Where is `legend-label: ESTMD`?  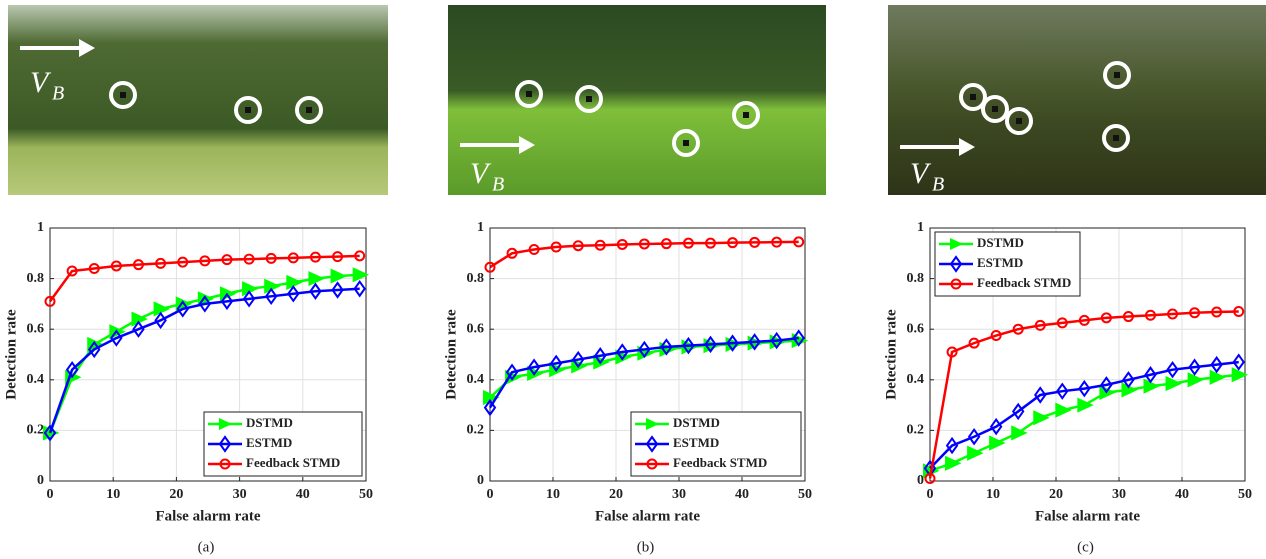
legend-label: ESTMD is located at coordinates (1000, 262).